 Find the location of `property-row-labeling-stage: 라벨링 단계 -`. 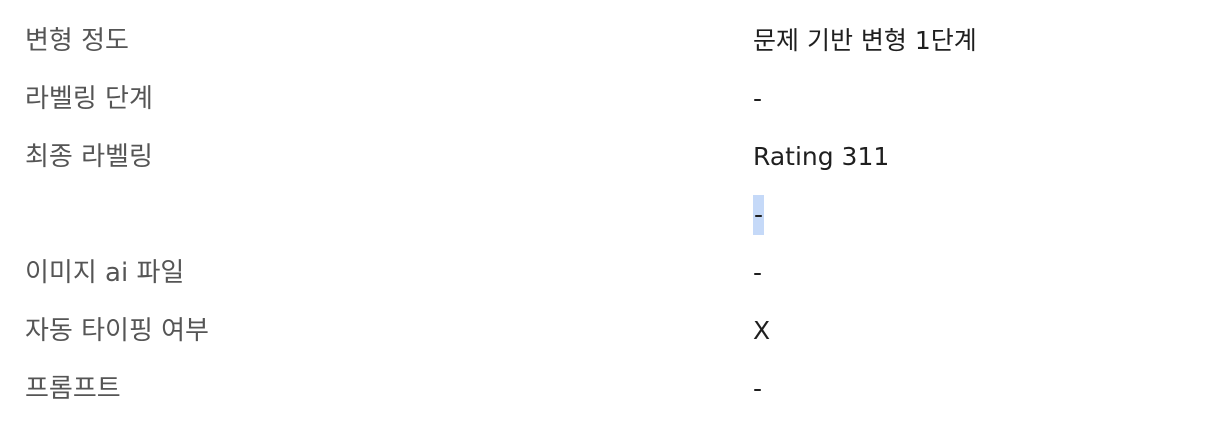

property-row-labeling-stage: 라벨링 단계 - is located at coordinates (603, 99).